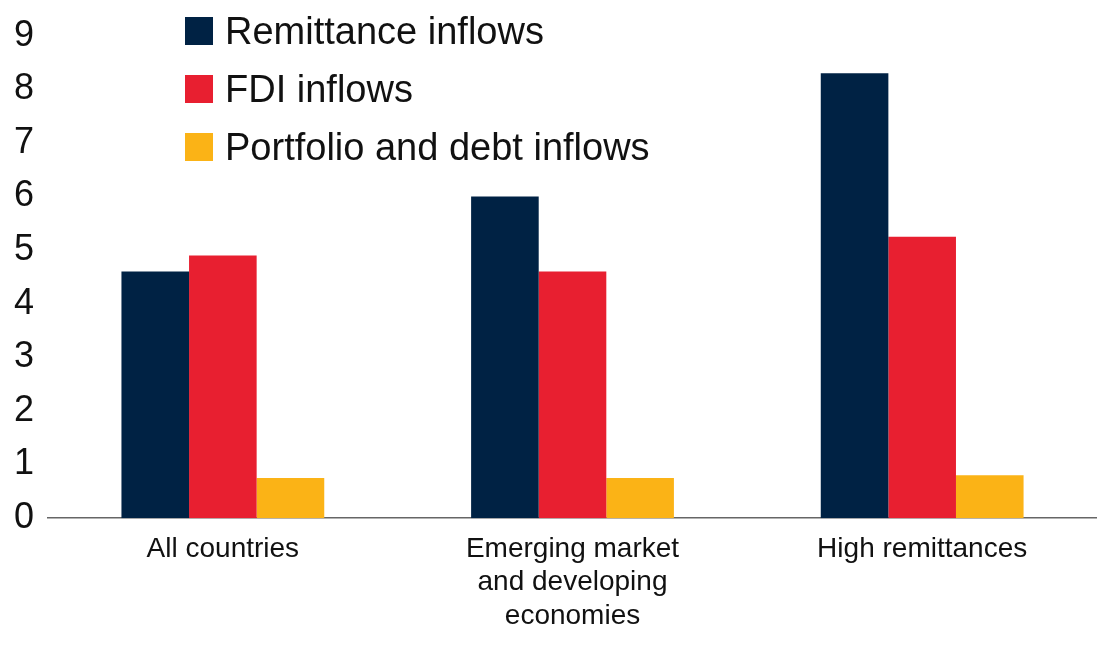 The height and width of the screenshot is (647, 1097). What do you see at coordinates (24, 33) in the screenshot?
I see `y-tick-label: 9` at bounding box center [24, 33].